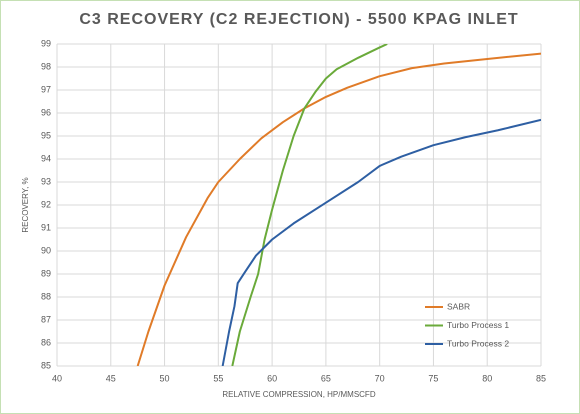 Image resolution: width=580 pixels, height=414 pixels. What do you see at coordinates (433, 378) in the screenshot?
I see `x-tick-label: 75` at bounding box center [433, 378].